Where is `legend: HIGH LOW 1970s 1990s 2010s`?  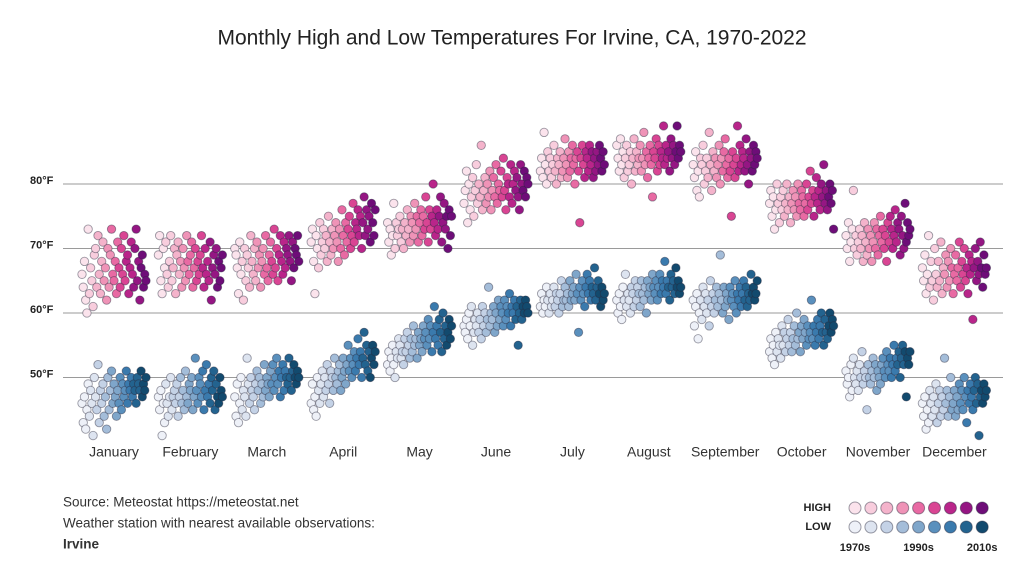
legend: HIGH LOW 1970s 1990s 2010s is located at coordinates (900, 527).